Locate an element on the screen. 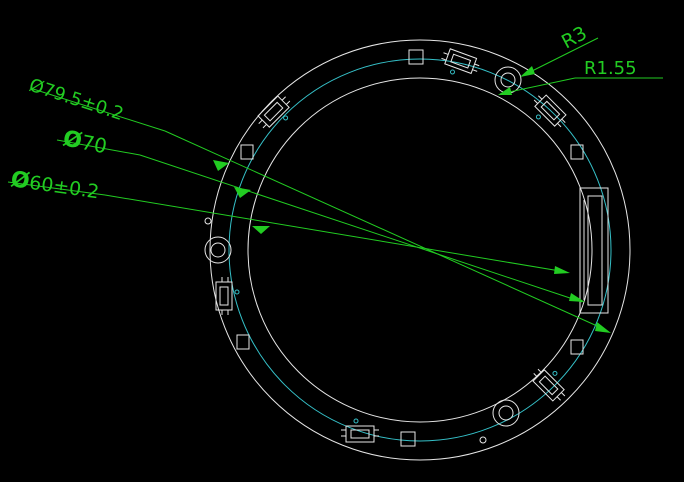  pad-lower-right is located at coordinates (577, 347).